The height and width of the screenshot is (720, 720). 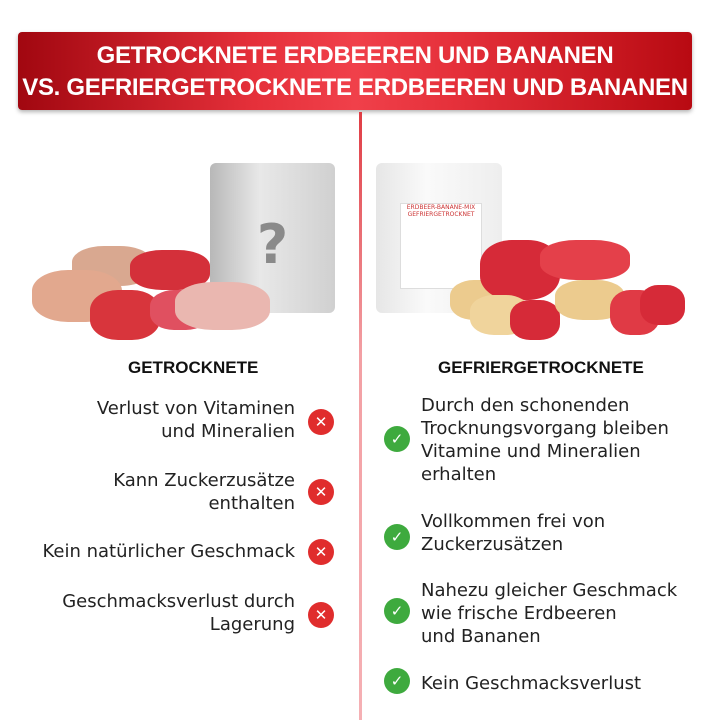 I want to click on negative-item: Geschmacksverlust durch Lagerung, so click(x=178, y=613).